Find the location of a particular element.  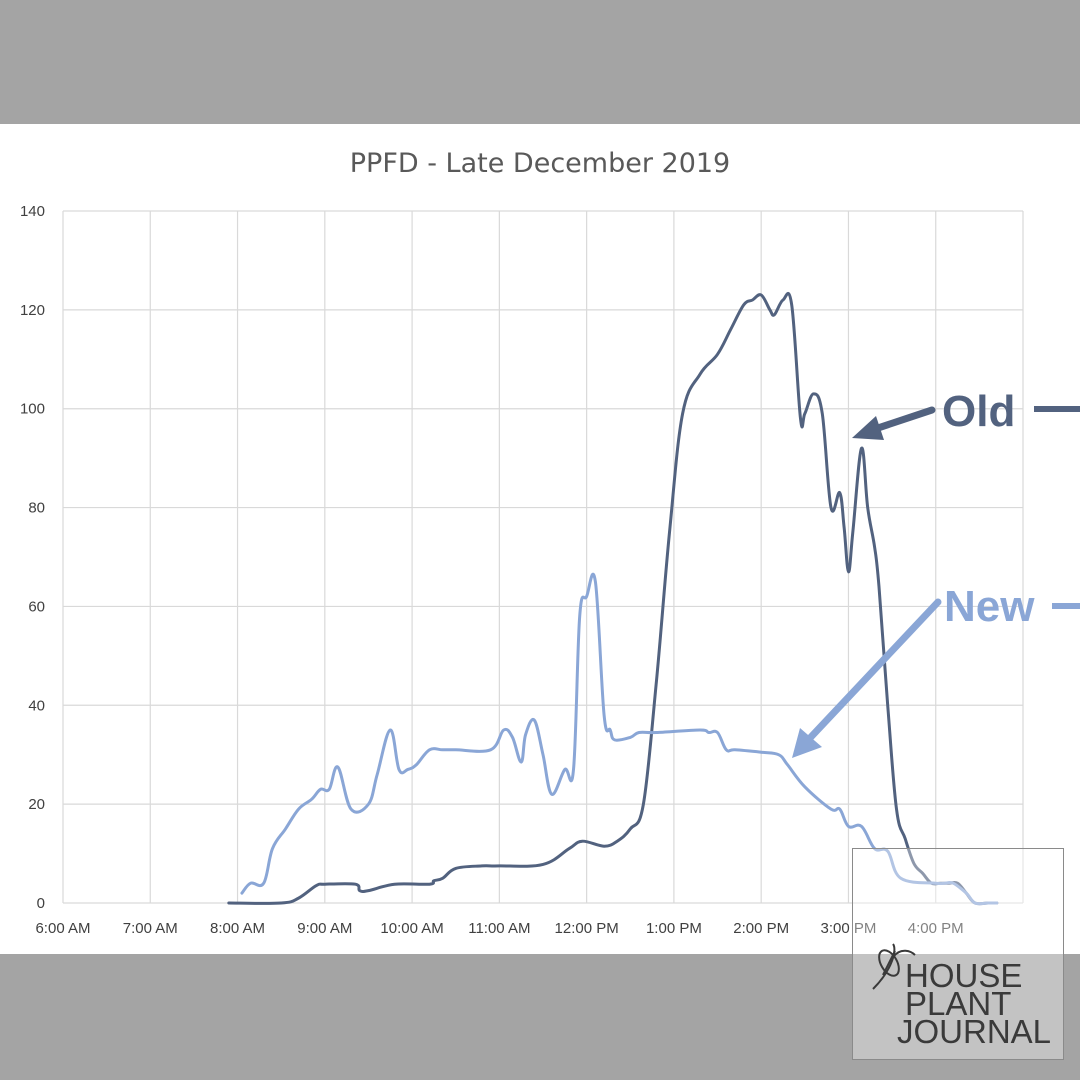

x-tick-label: 11:00 AM is located at coordinates (499, 928).